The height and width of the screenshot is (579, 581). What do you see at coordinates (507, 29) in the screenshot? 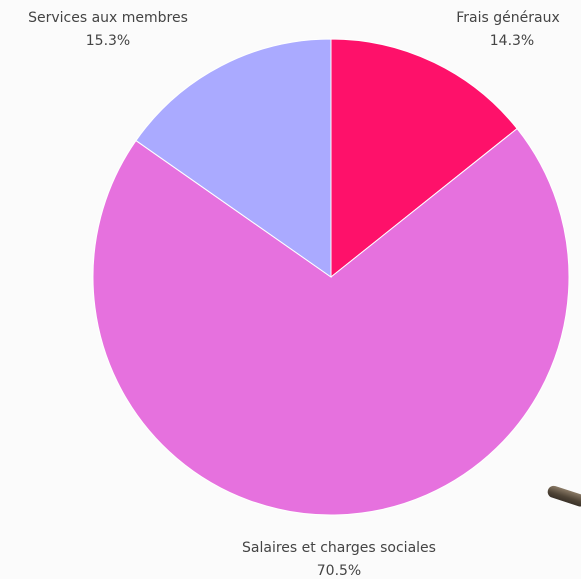
I see `slice-label-group-frais-generaux: Frais généraux 14.3%` at bounding box center [507, 29].